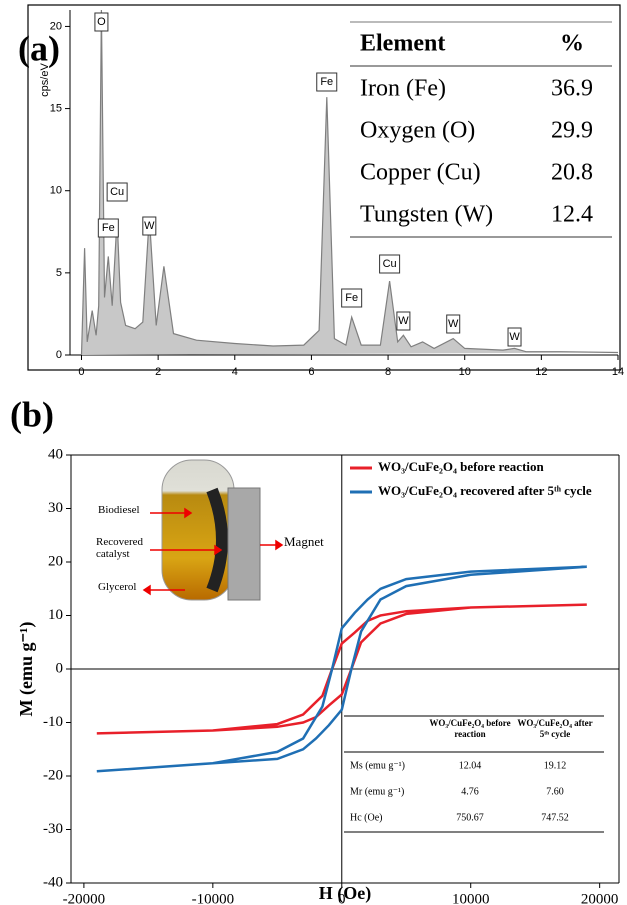 The height and width of the screenshot is (905, 627). What do you see at coordinates (426, 215) in the screenshot?
I see `table-cell: Tungsten (W)` at bounding box center [426, 215].